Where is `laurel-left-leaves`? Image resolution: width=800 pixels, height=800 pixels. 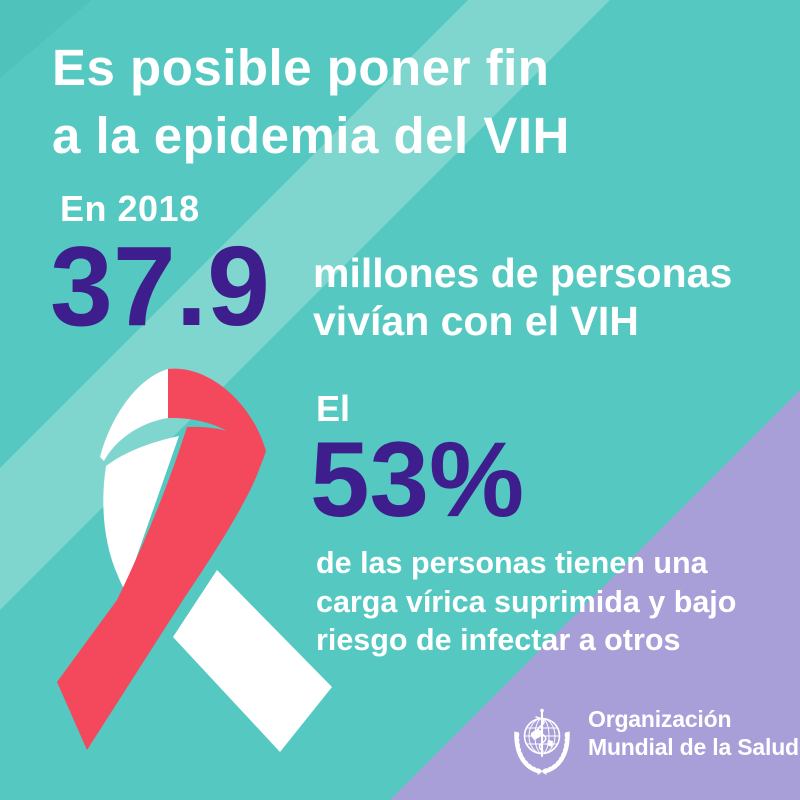
laurel-left-leaves is located at coordinates (528, 752).